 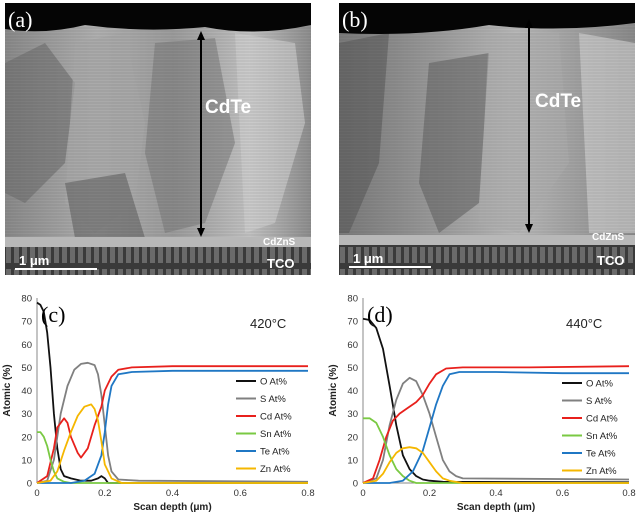 What do you see at coordinates (29, 484) in the screenshot?
I see `chart-c-y-tick-label: 0` at bounding box center [29, 484].